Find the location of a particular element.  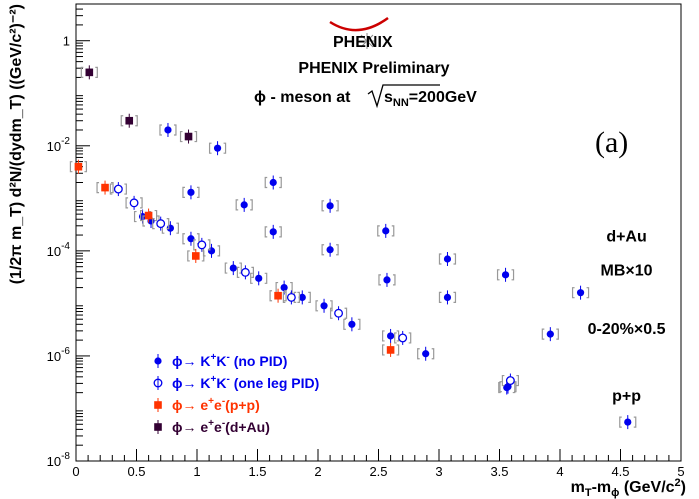

subtitle-suffix: =200GeV is located at coordinates (443, 97).